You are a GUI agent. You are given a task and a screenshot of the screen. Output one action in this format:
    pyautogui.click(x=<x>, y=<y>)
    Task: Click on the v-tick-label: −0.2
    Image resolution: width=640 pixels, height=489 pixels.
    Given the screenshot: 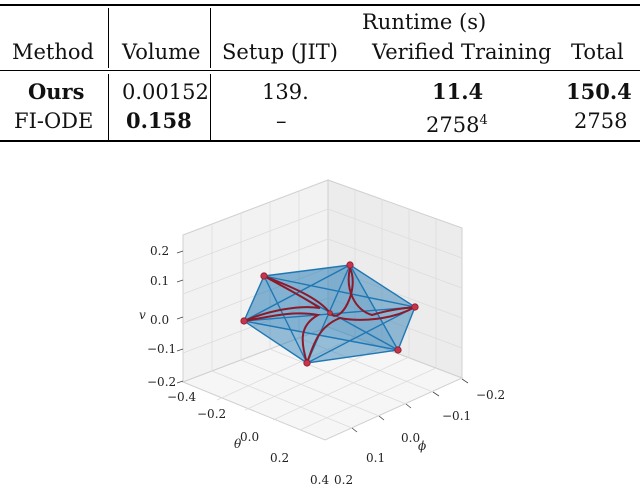 What is the action you would take?
    pyautogui.click(x=161, y=382)
    